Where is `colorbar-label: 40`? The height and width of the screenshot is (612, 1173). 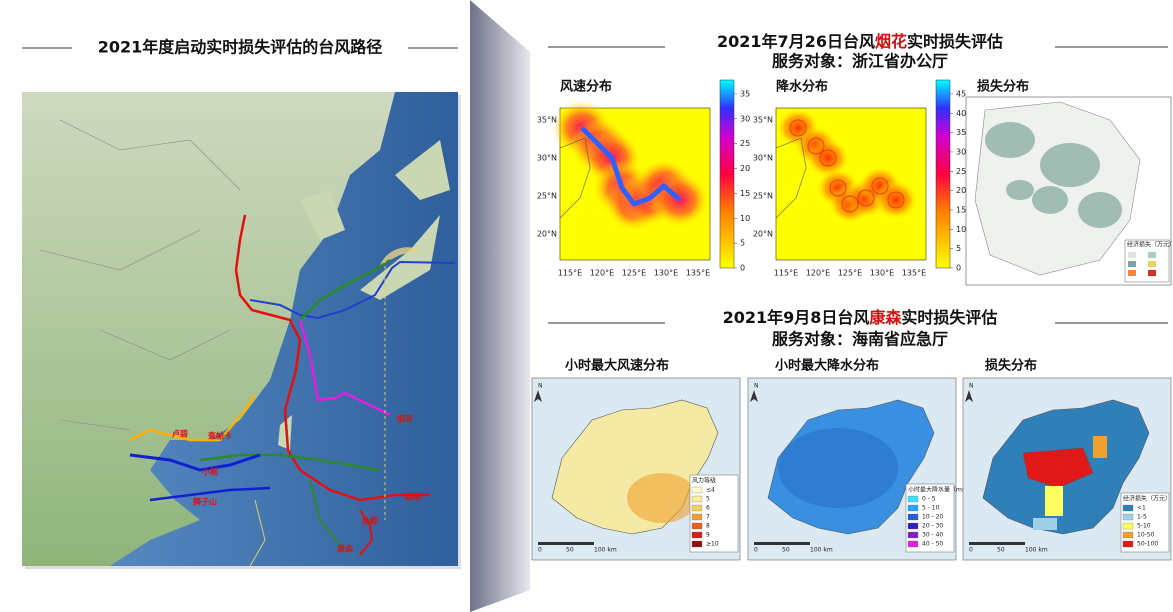
colorbar-label: 40 is located at coordinates (961, 113).